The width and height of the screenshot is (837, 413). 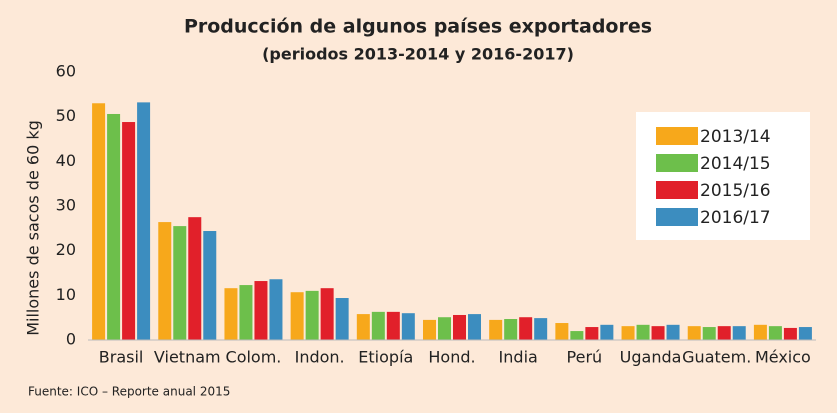 What do you see at coordinates (66, 205) in the screenshot?
I see `y-tick-label: 30` at bounding box center [66, 205].